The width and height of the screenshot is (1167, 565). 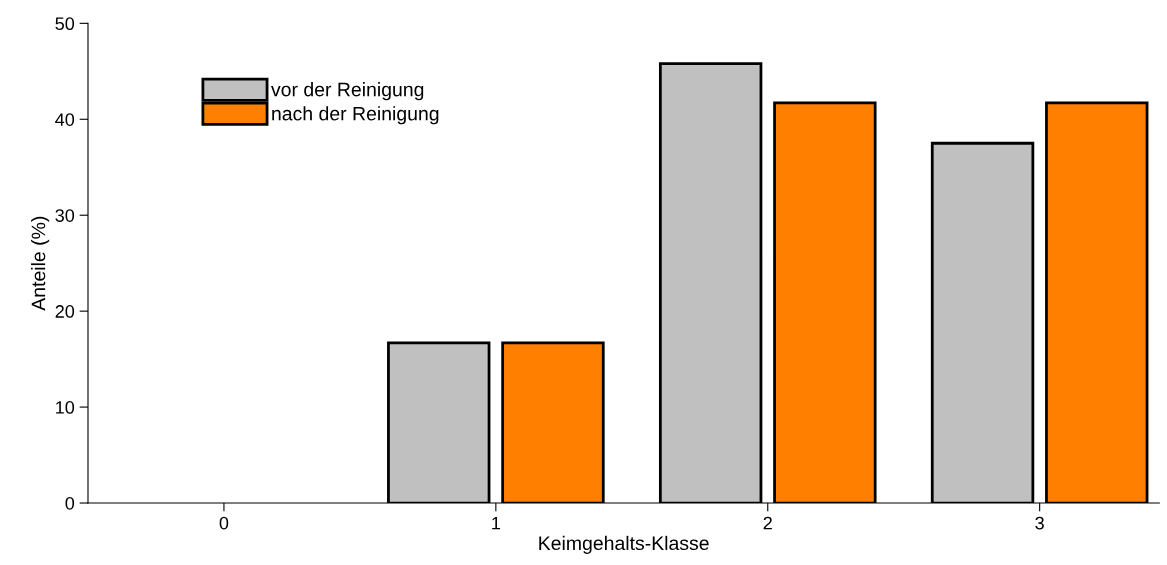 What do you see at coordinates (496, 523) in the screenshot?
I see `x-tick-label: 1` at bounding box center [496, 523].